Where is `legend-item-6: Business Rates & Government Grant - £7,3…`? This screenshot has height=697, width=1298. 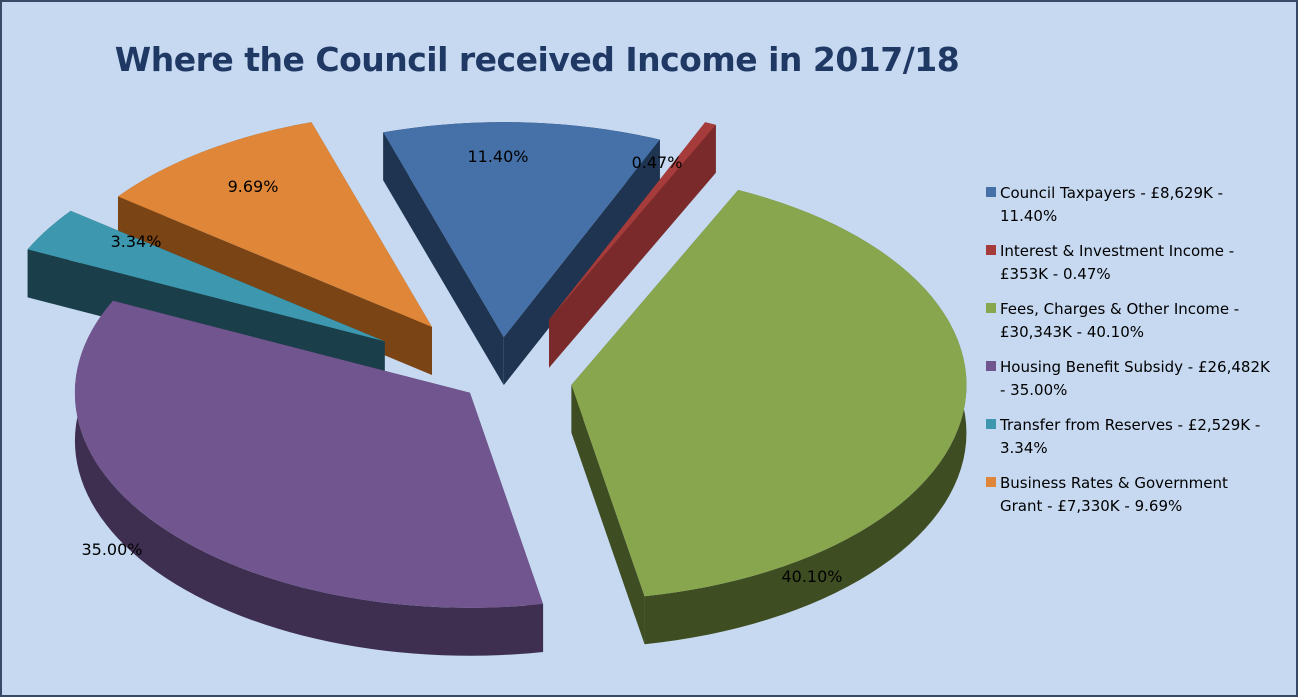 legend-item-6: Business Rates & Government Grant - £7,3… is located at coordinates (1136, 495).